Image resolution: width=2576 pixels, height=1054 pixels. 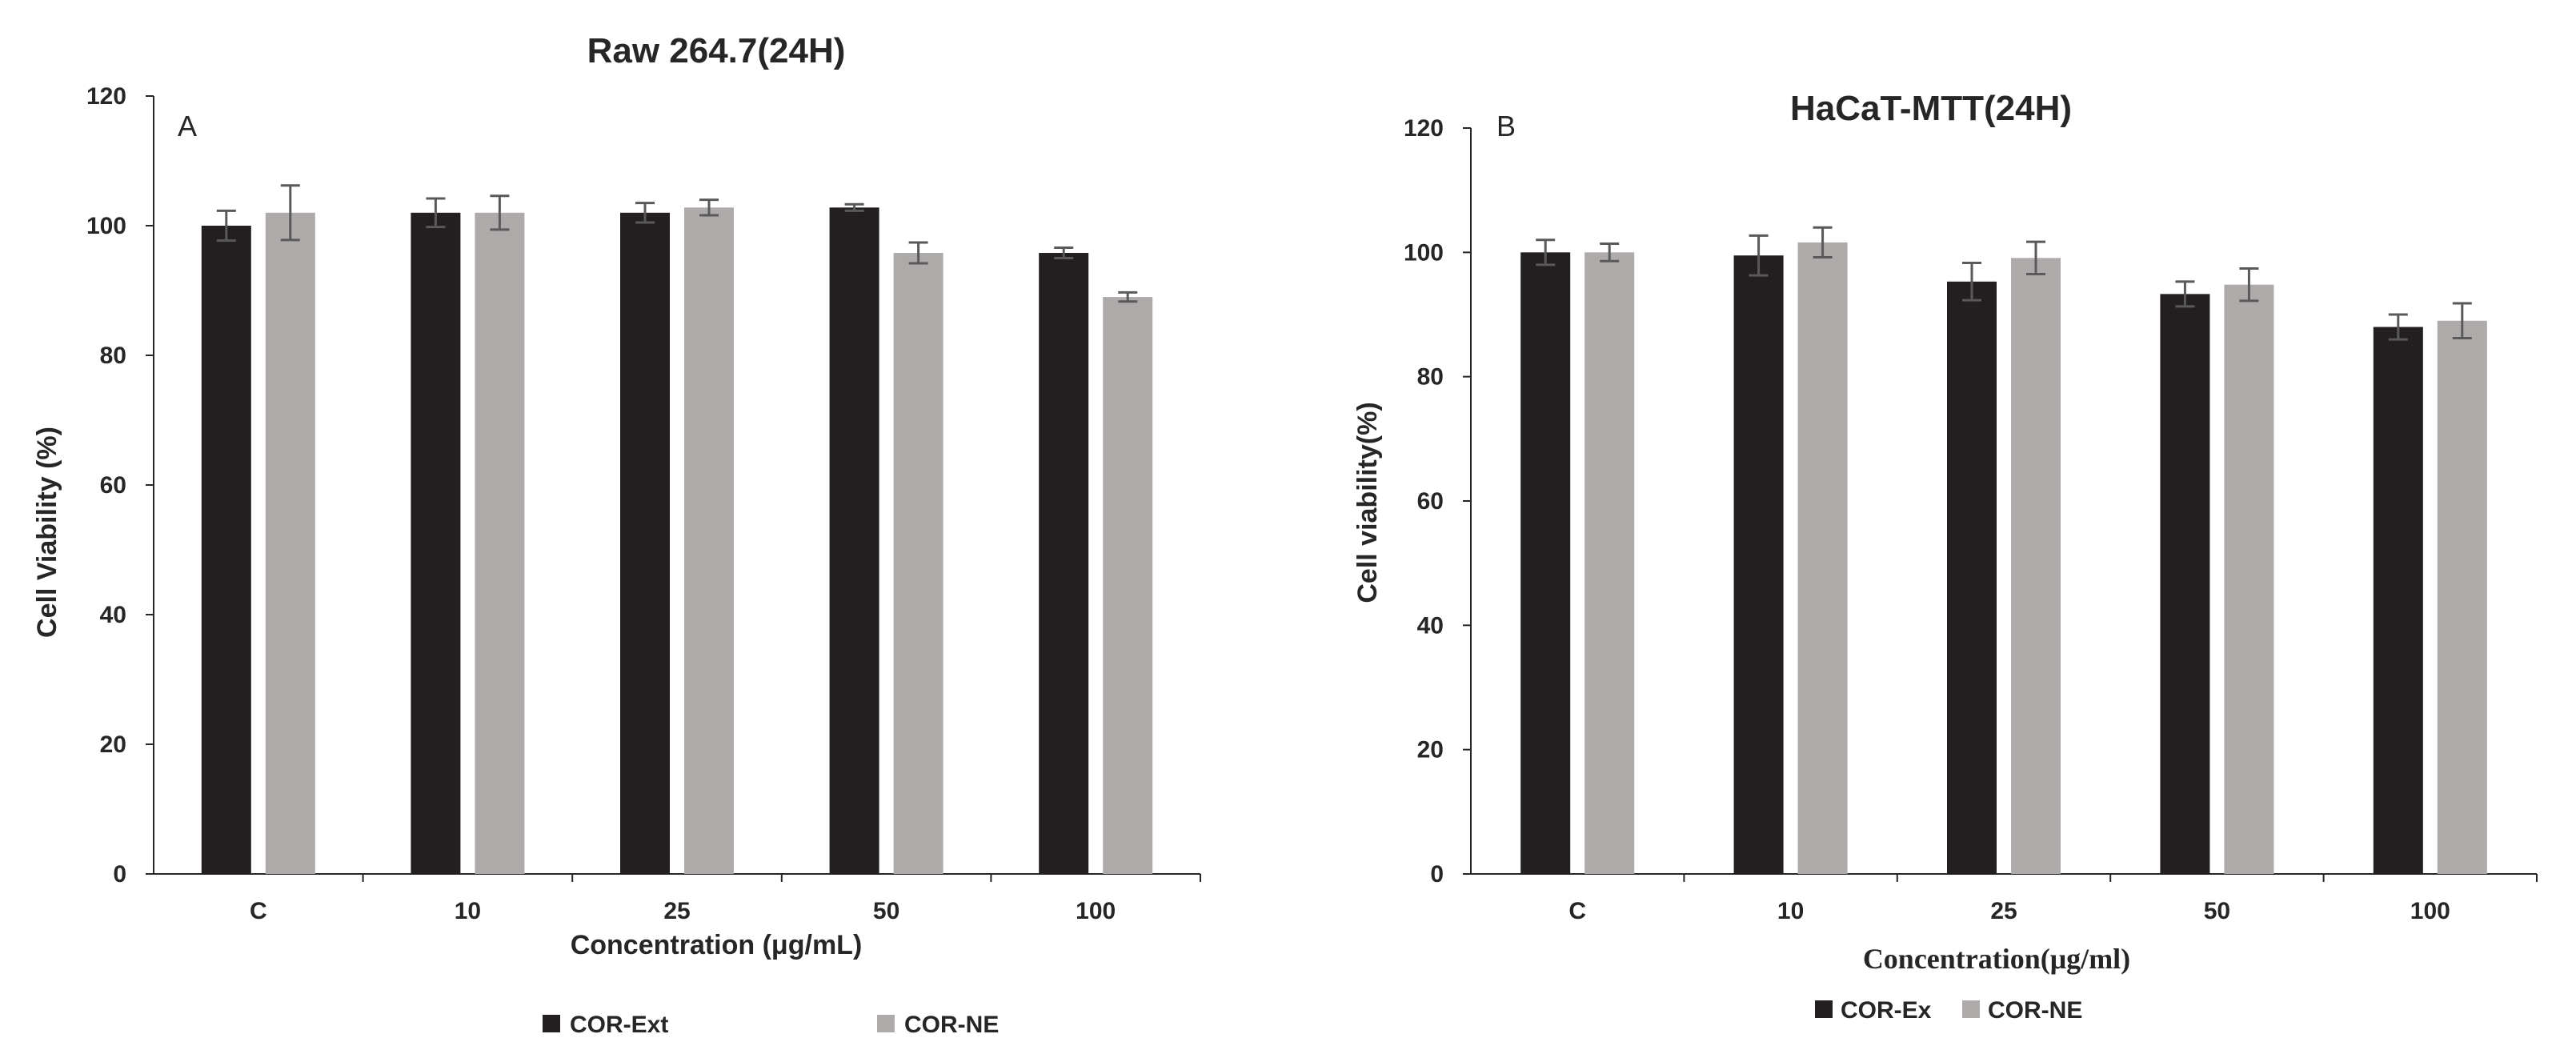 What do you see at coordinates (1367, 502) in the screenshot?
I see `chart-b-y-axis-label: Cell viability(%)` at bounding box center [1367, 502].